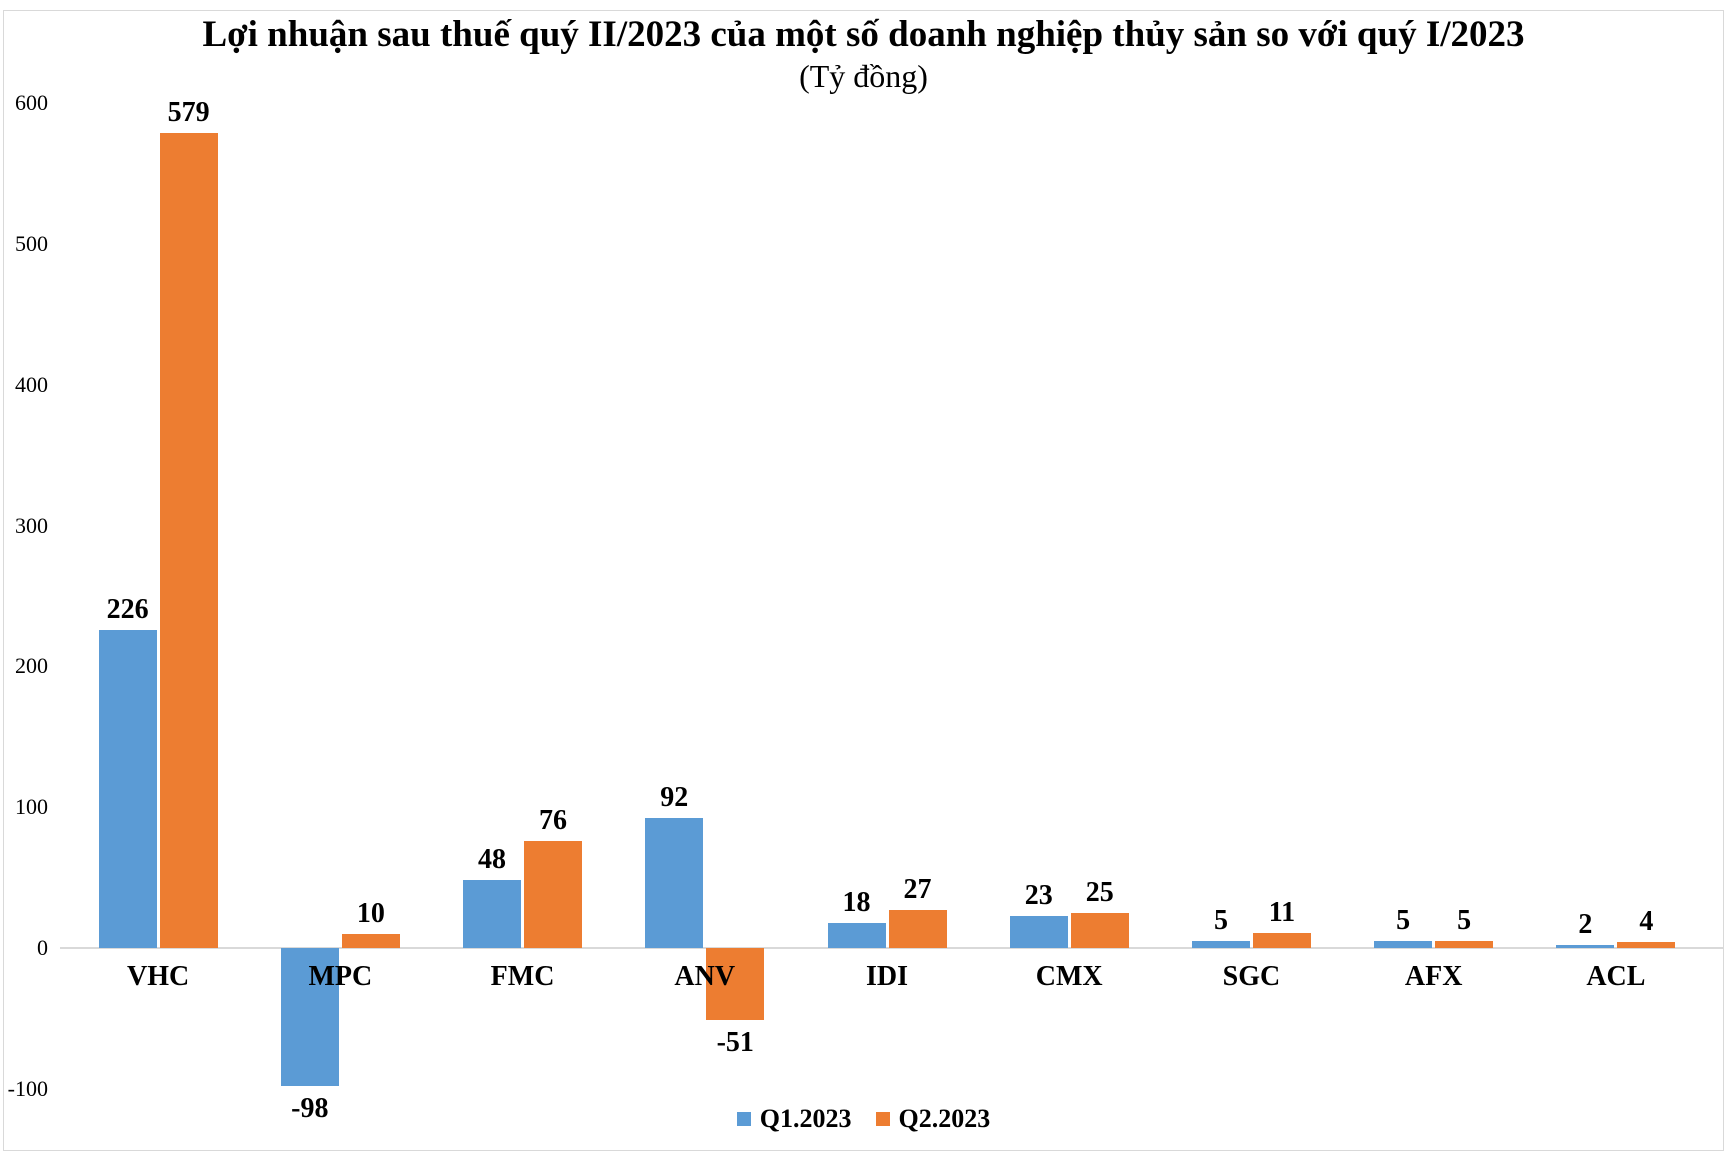 Image resolution: width=1730 pixels, height=1152 pixels. I want to click on bar-q1-2023-afx, so click(1403, 944).